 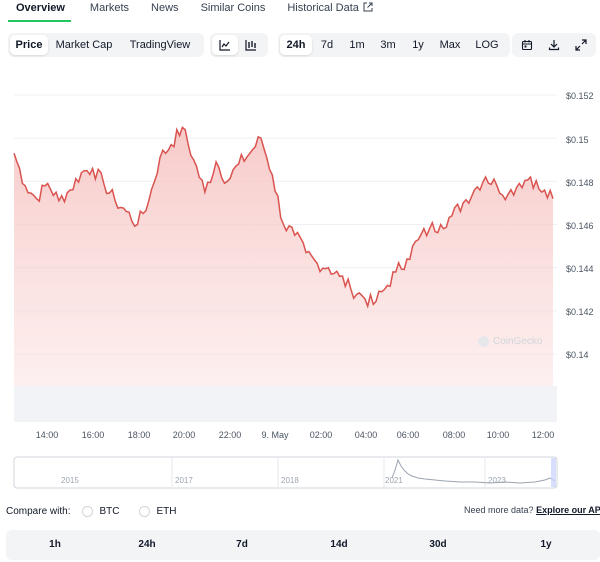 I want to click on y-tick-label: $0.14, so click(x=577, y=355).